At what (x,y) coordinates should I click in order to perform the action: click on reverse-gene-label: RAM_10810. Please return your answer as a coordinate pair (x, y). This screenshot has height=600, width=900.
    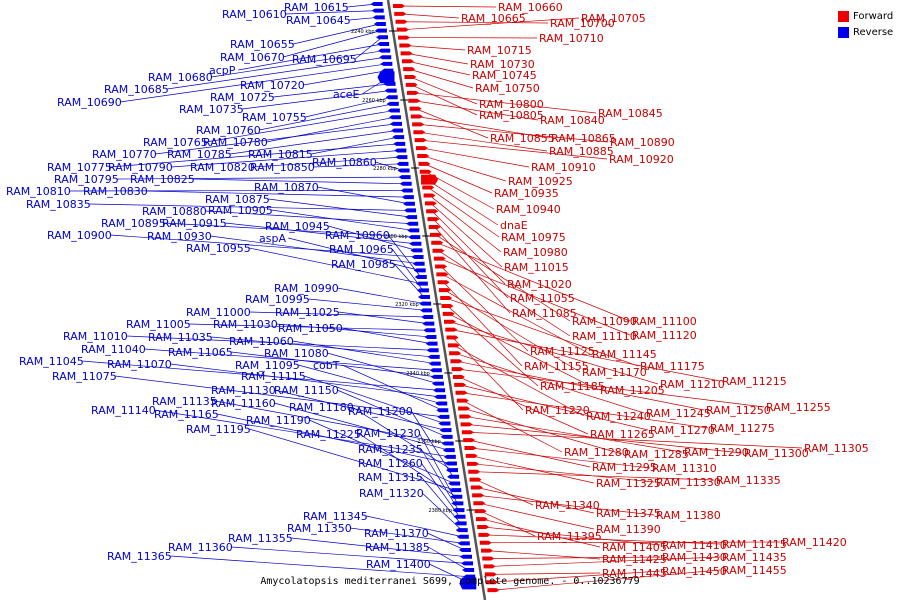
    Looking at the image, I should click on (38, 191).